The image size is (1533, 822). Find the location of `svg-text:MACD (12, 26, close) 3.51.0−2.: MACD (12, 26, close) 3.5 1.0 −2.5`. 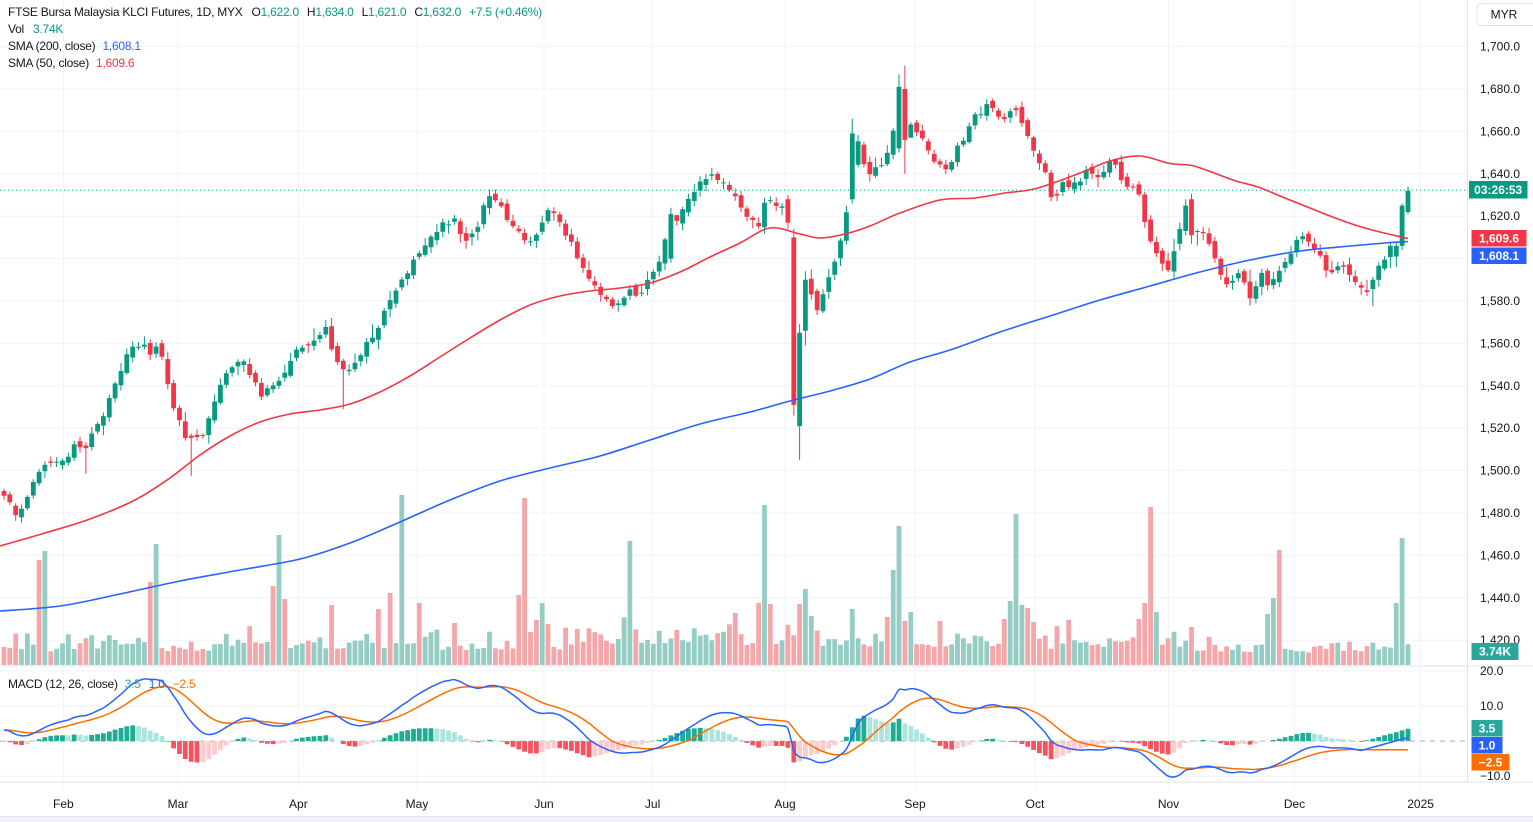

svg-text:MACD (12, 26, close) 3.51.0−2.: MACD (12, 26, close) 3.5 1.0 −2.5 is located at coordinates (102, 684).